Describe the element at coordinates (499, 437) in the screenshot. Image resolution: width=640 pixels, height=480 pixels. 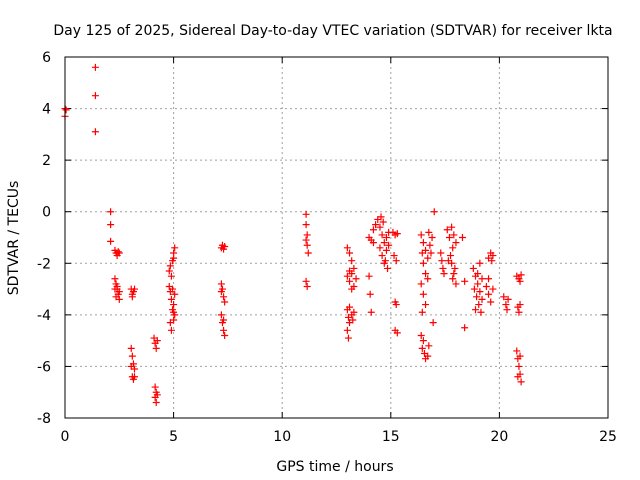
I see `x-tick-label: 20` at that location.